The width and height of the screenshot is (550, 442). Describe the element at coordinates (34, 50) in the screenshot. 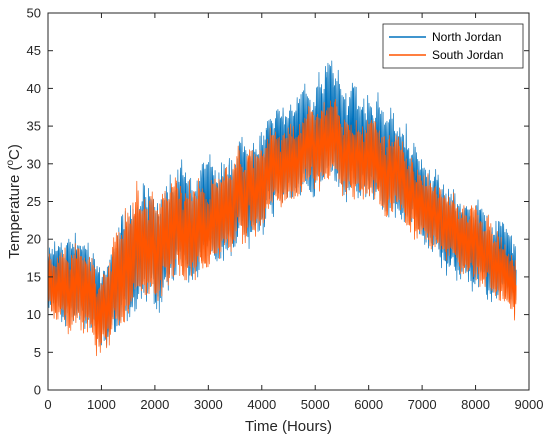

I see `y-tick-label-9: 45` at that location.